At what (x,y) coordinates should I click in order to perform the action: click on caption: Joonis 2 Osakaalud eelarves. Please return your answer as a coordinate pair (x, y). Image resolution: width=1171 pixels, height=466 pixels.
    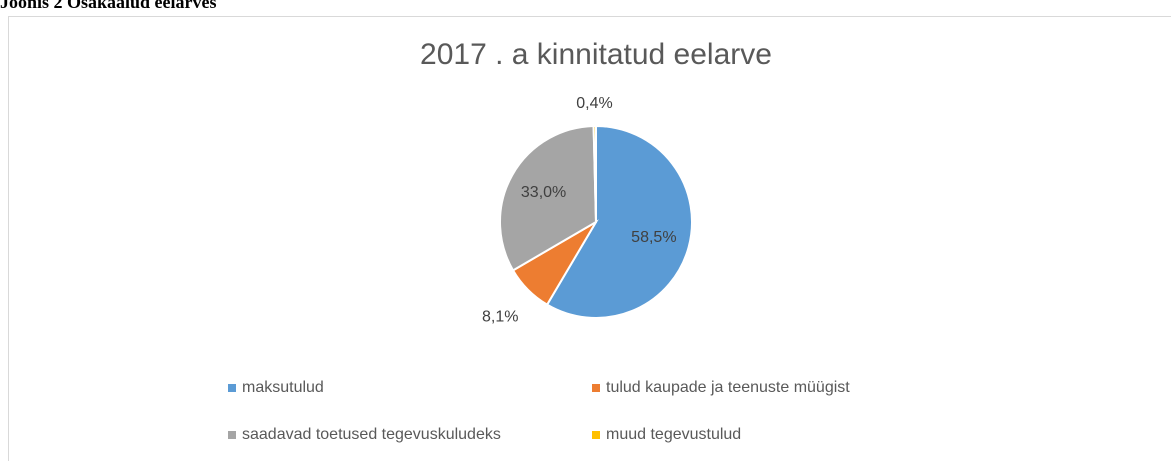
    Looking at the image, I should click on (108, 6).